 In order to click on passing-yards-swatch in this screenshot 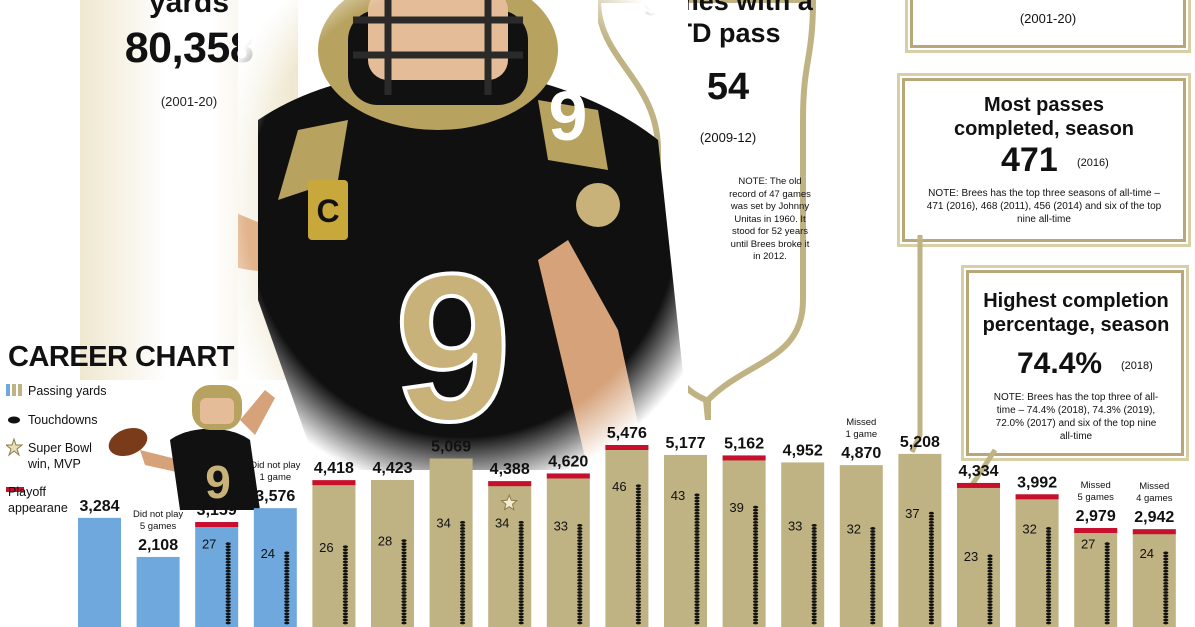, I will do `click(14, 390)`.